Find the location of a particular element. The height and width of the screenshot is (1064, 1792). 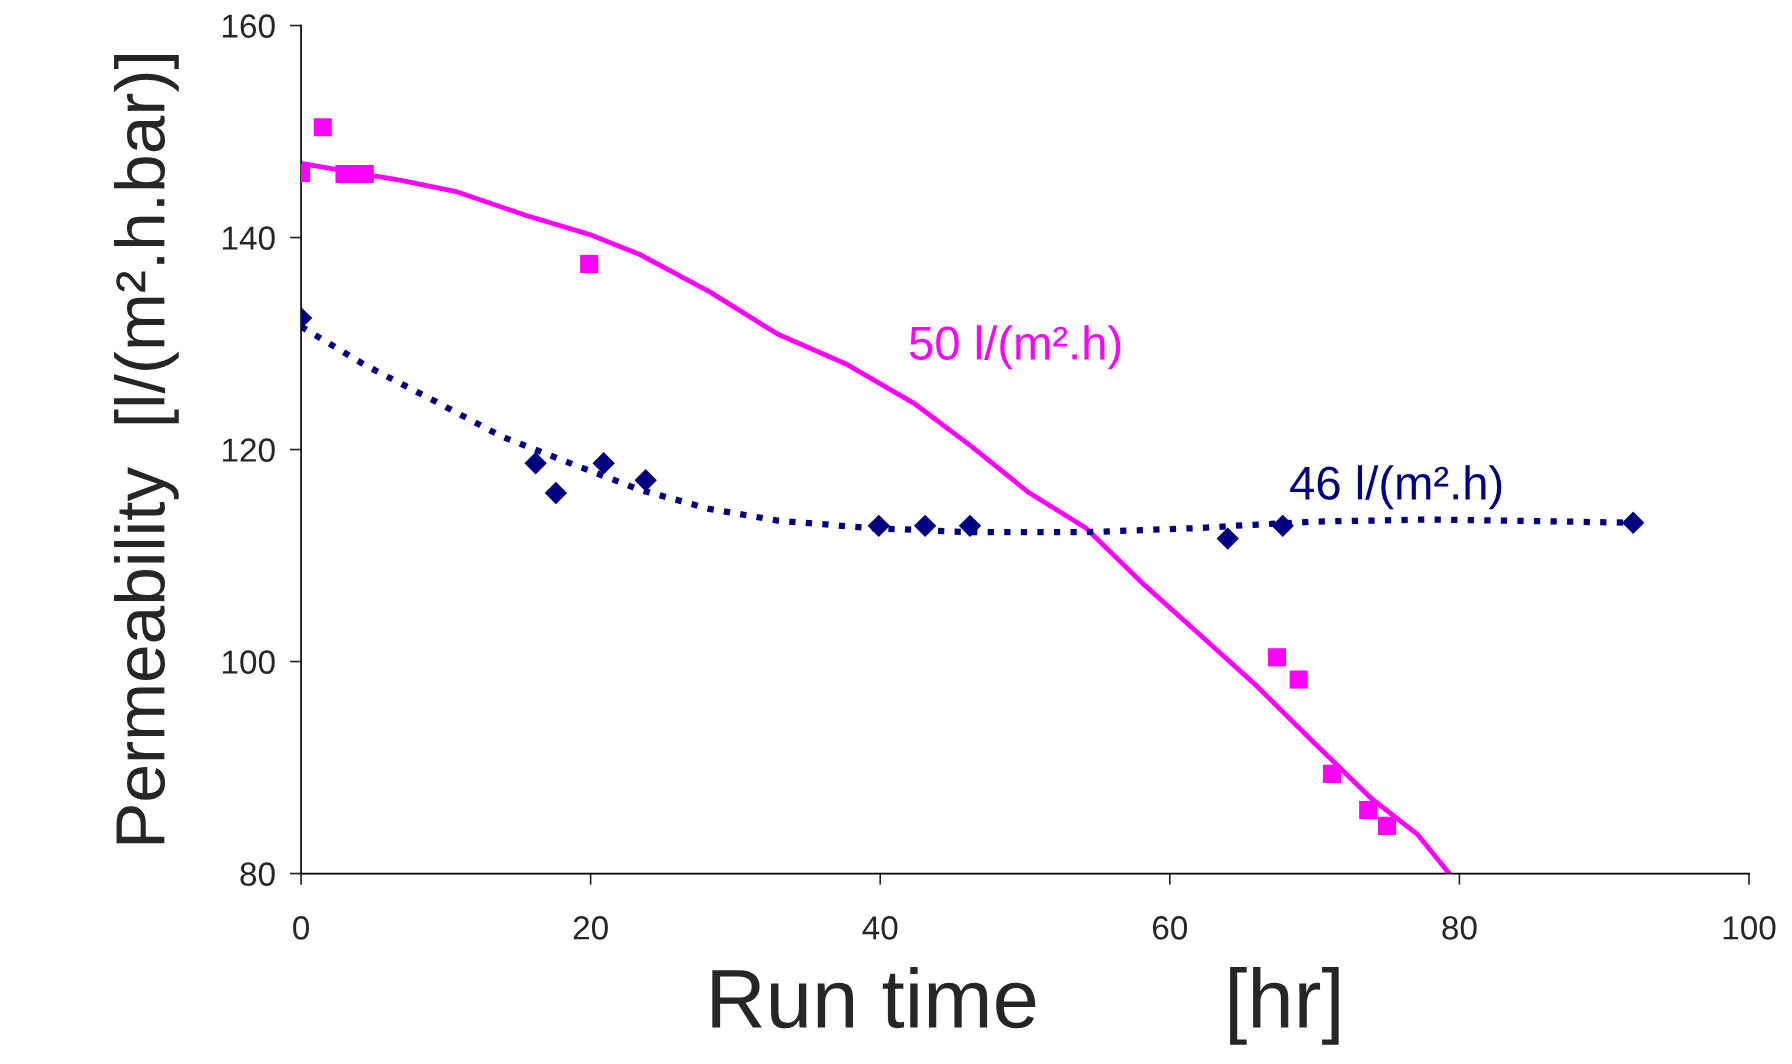

x-tick-label: 100 is located at coordinates (1749, 928).